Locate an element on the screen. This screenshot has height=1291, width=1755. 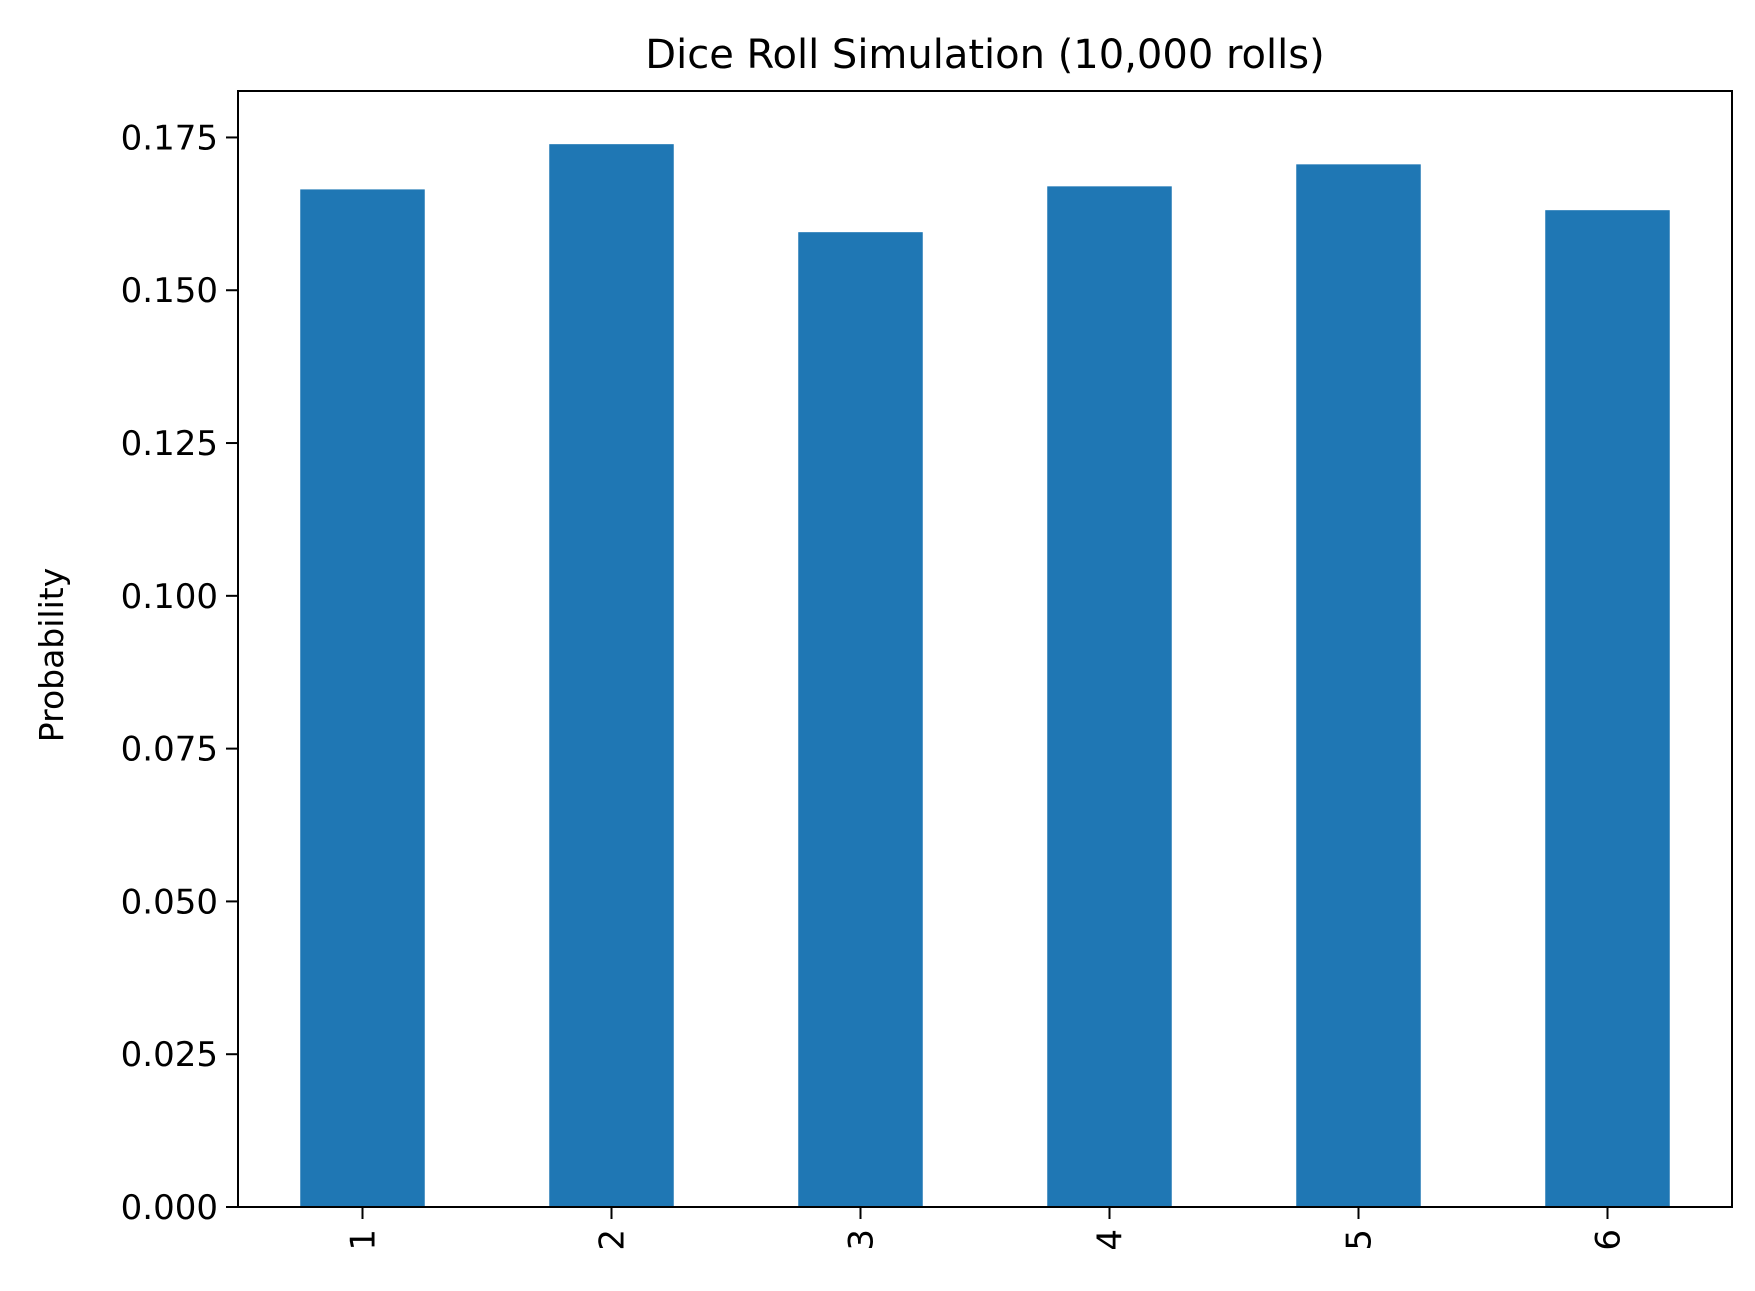
y-tick-label: 0.025 is located at coordinates (169, 1055).